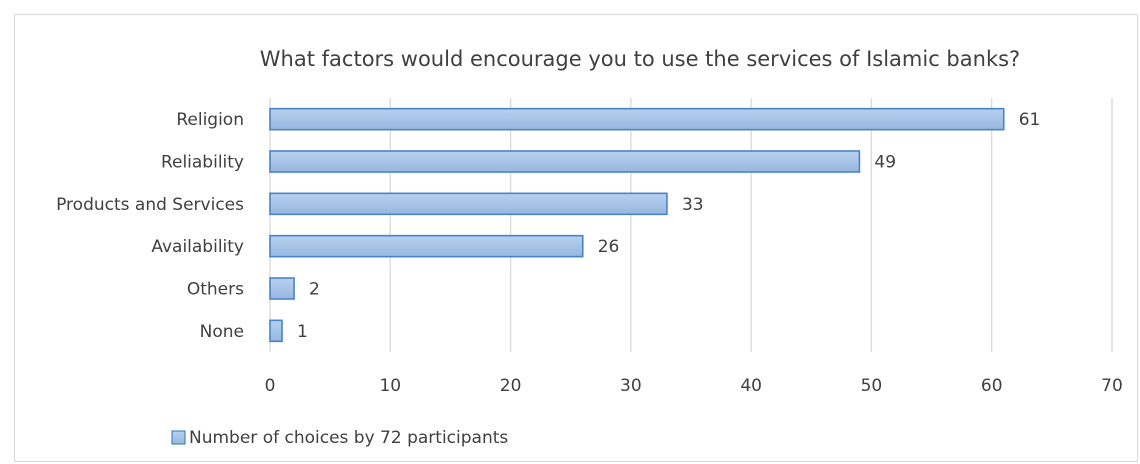 This screenshot has height=464, width=1140. Describe the element at coordinates (348, 438) in the screenshot. I see `legend-label: Number of choices by 72 participants` at that location.